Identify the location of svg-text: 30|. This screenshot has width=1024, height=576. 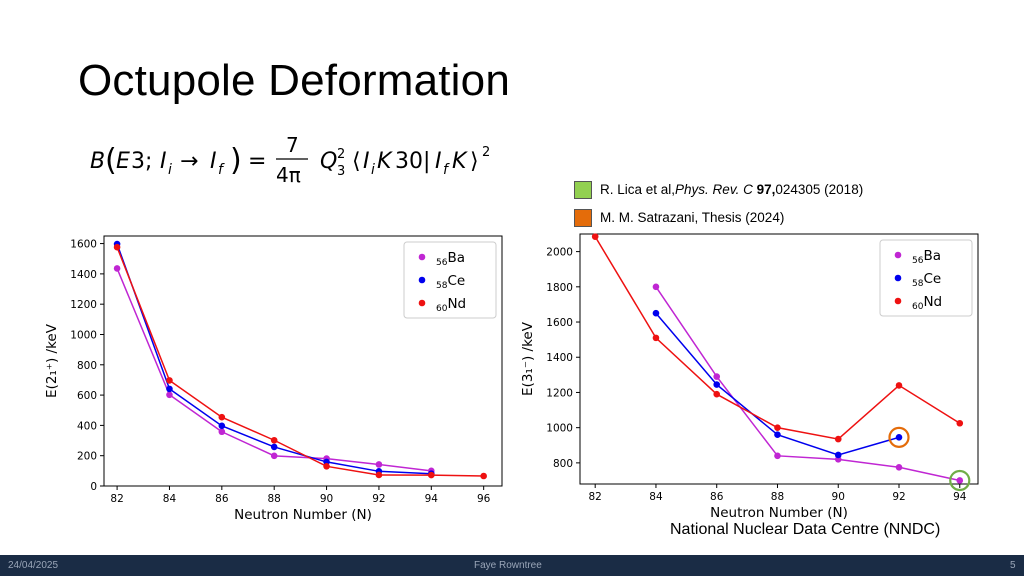
(412, 161).